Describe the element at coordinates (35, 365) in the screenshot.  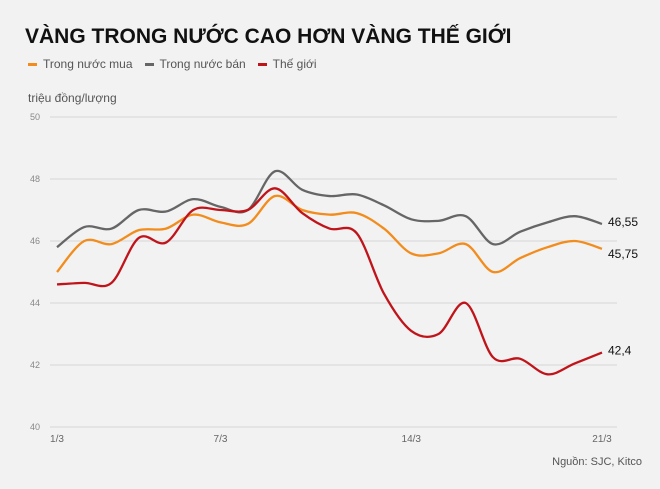
I see `y-tick-label: 42` at that location.